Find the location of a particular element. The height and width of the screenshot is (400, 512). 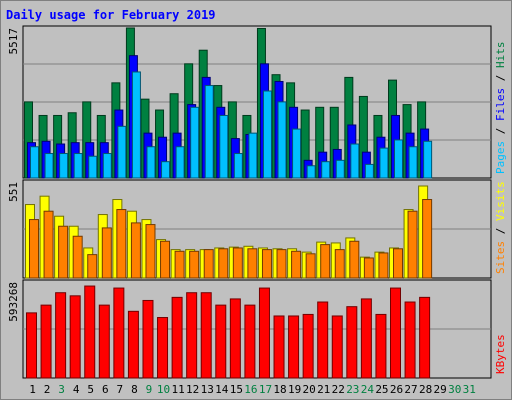

x-tick-label-day-12: 12 is located at coordinates (192, 389).